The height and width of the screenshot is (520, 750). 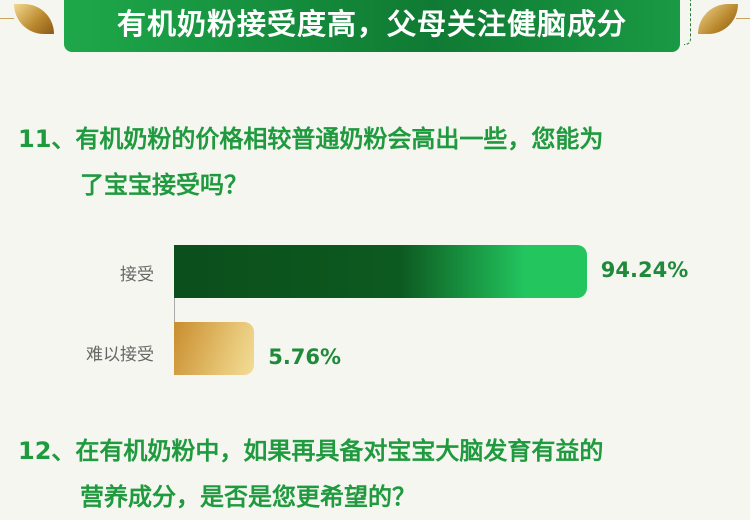 What do you see at coordinates (305, 357) in the screenshot?
I see `data-label: 5.76%` at bounding box center [305, 357].